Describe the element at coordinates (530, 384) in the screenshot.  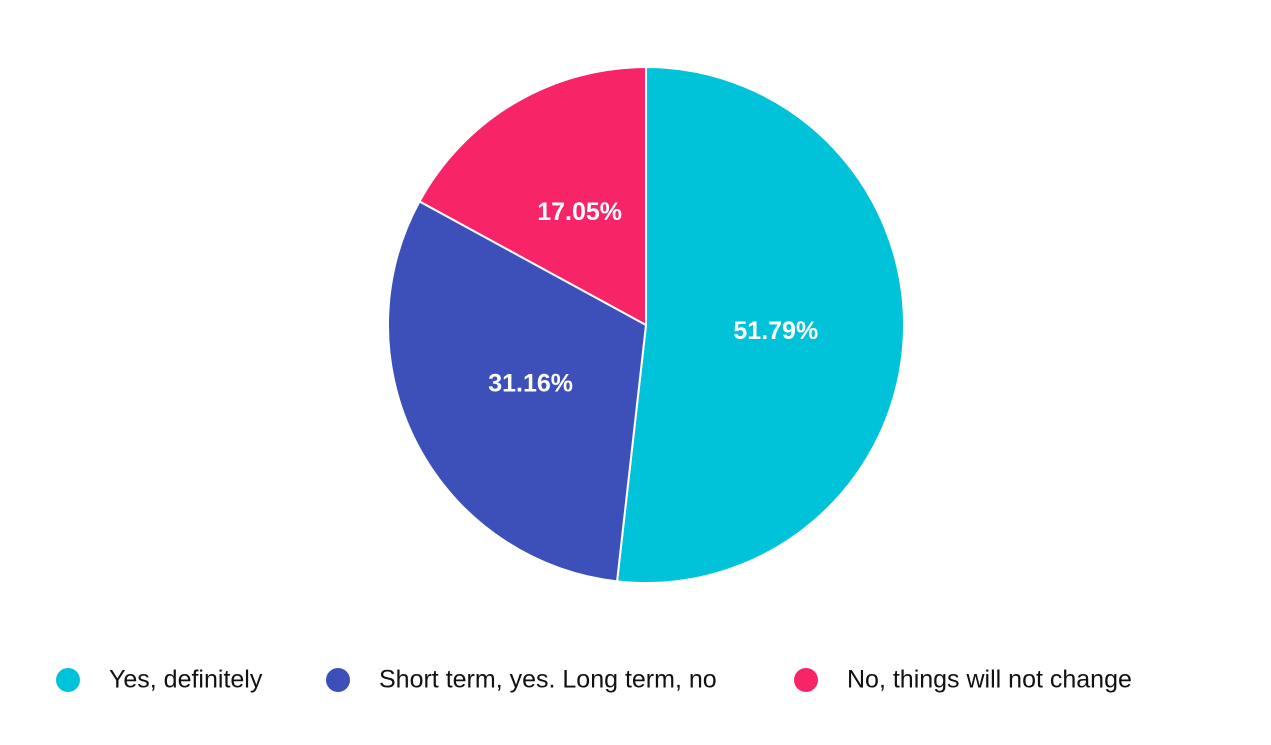
I see `value-label: 31.16%` at that location.